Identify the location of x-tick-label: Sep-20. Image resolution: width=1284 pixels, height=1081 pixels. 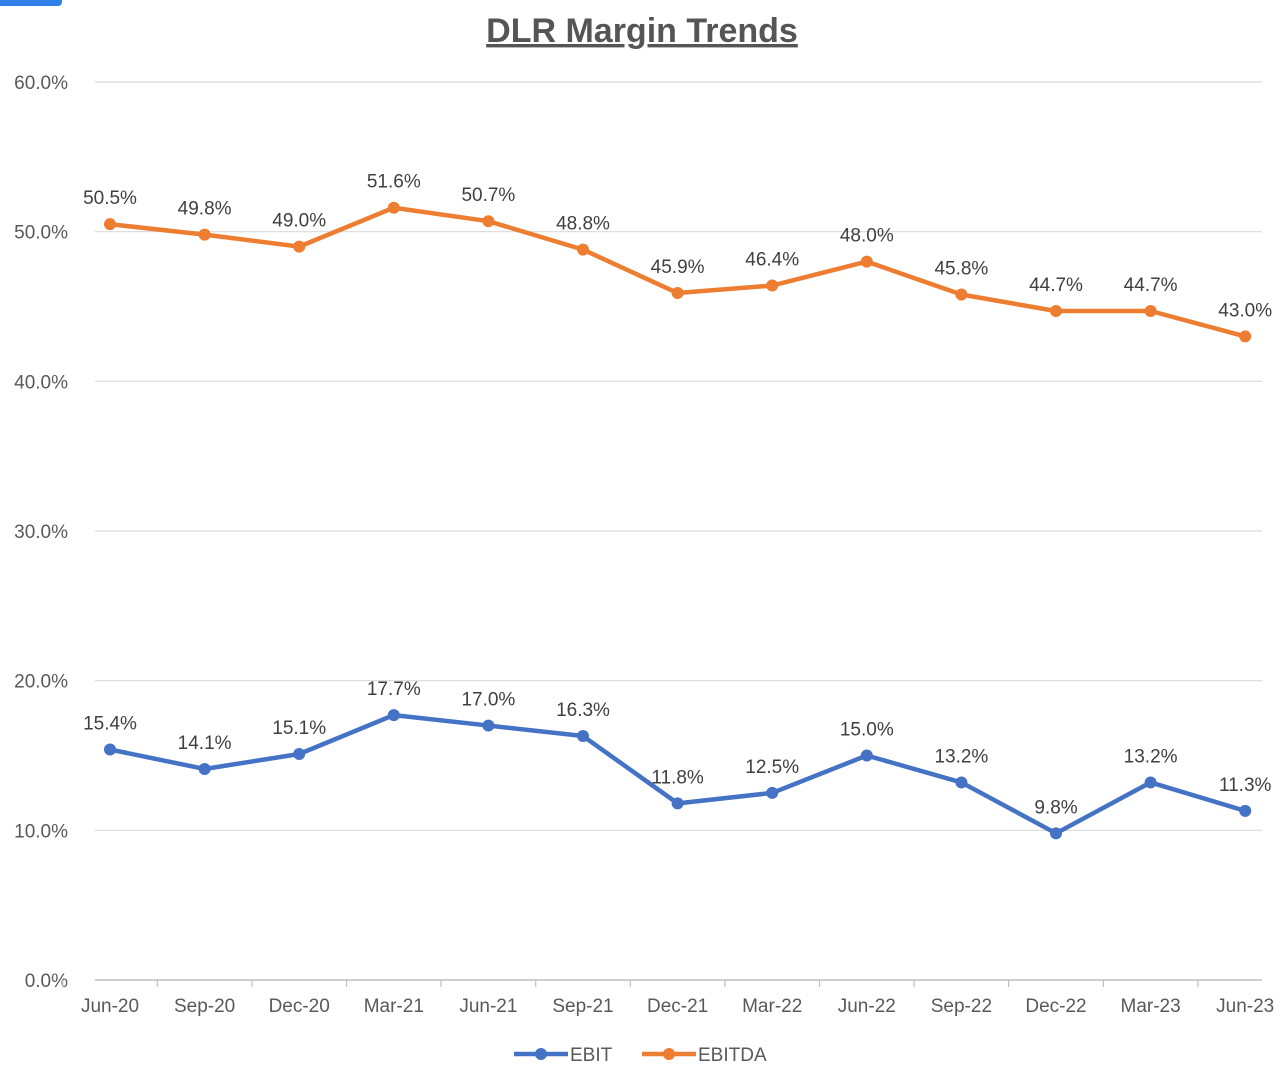
(204, 1006).